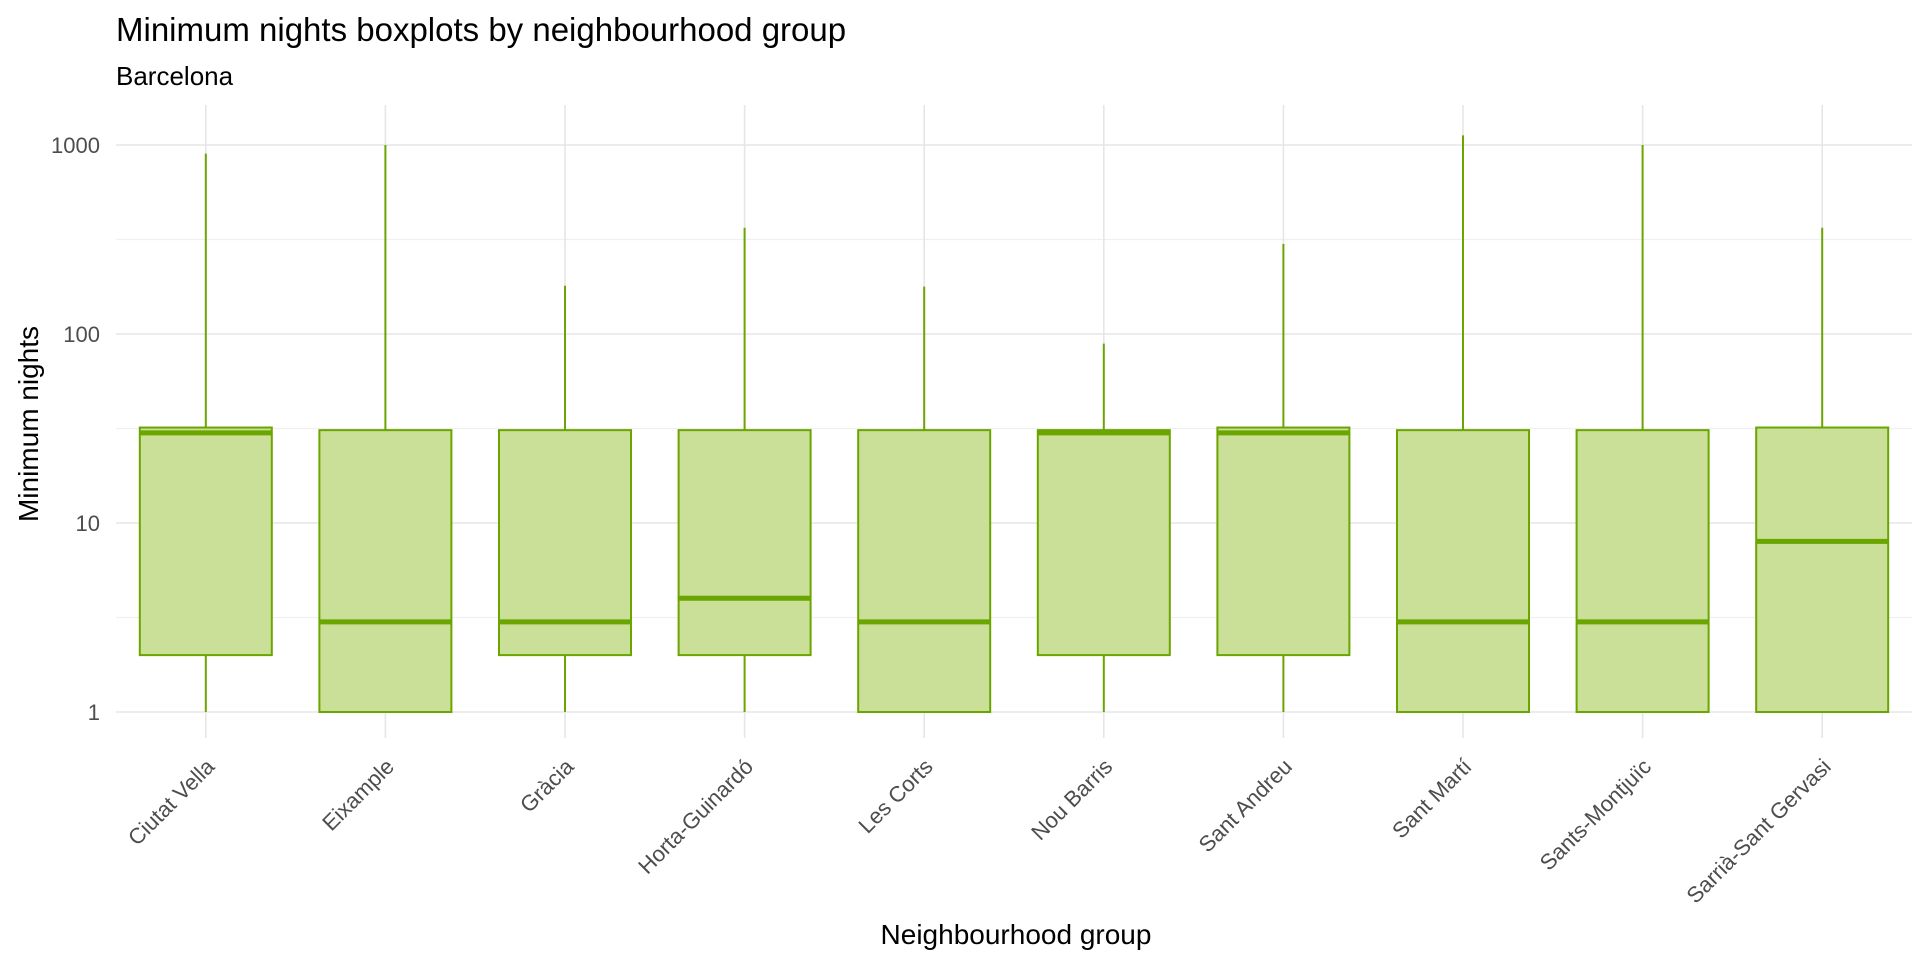 The image size is (1920, 960). I want to click on x-tick-label: Sarrià-Sant Gervasi, so click(1758, 831).